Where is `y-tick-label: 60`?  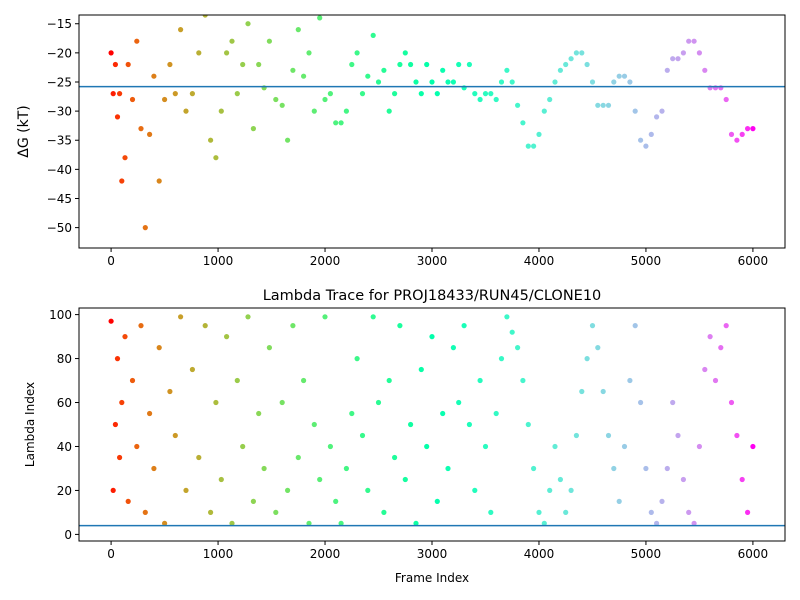 y-tick-label: 60 is located at coordinates (64, 403).